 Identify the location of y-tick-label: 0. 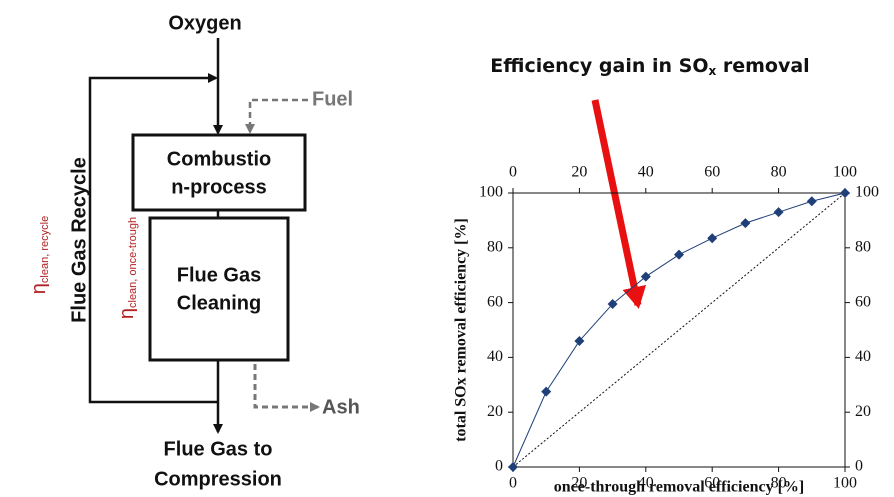
(499, 466).